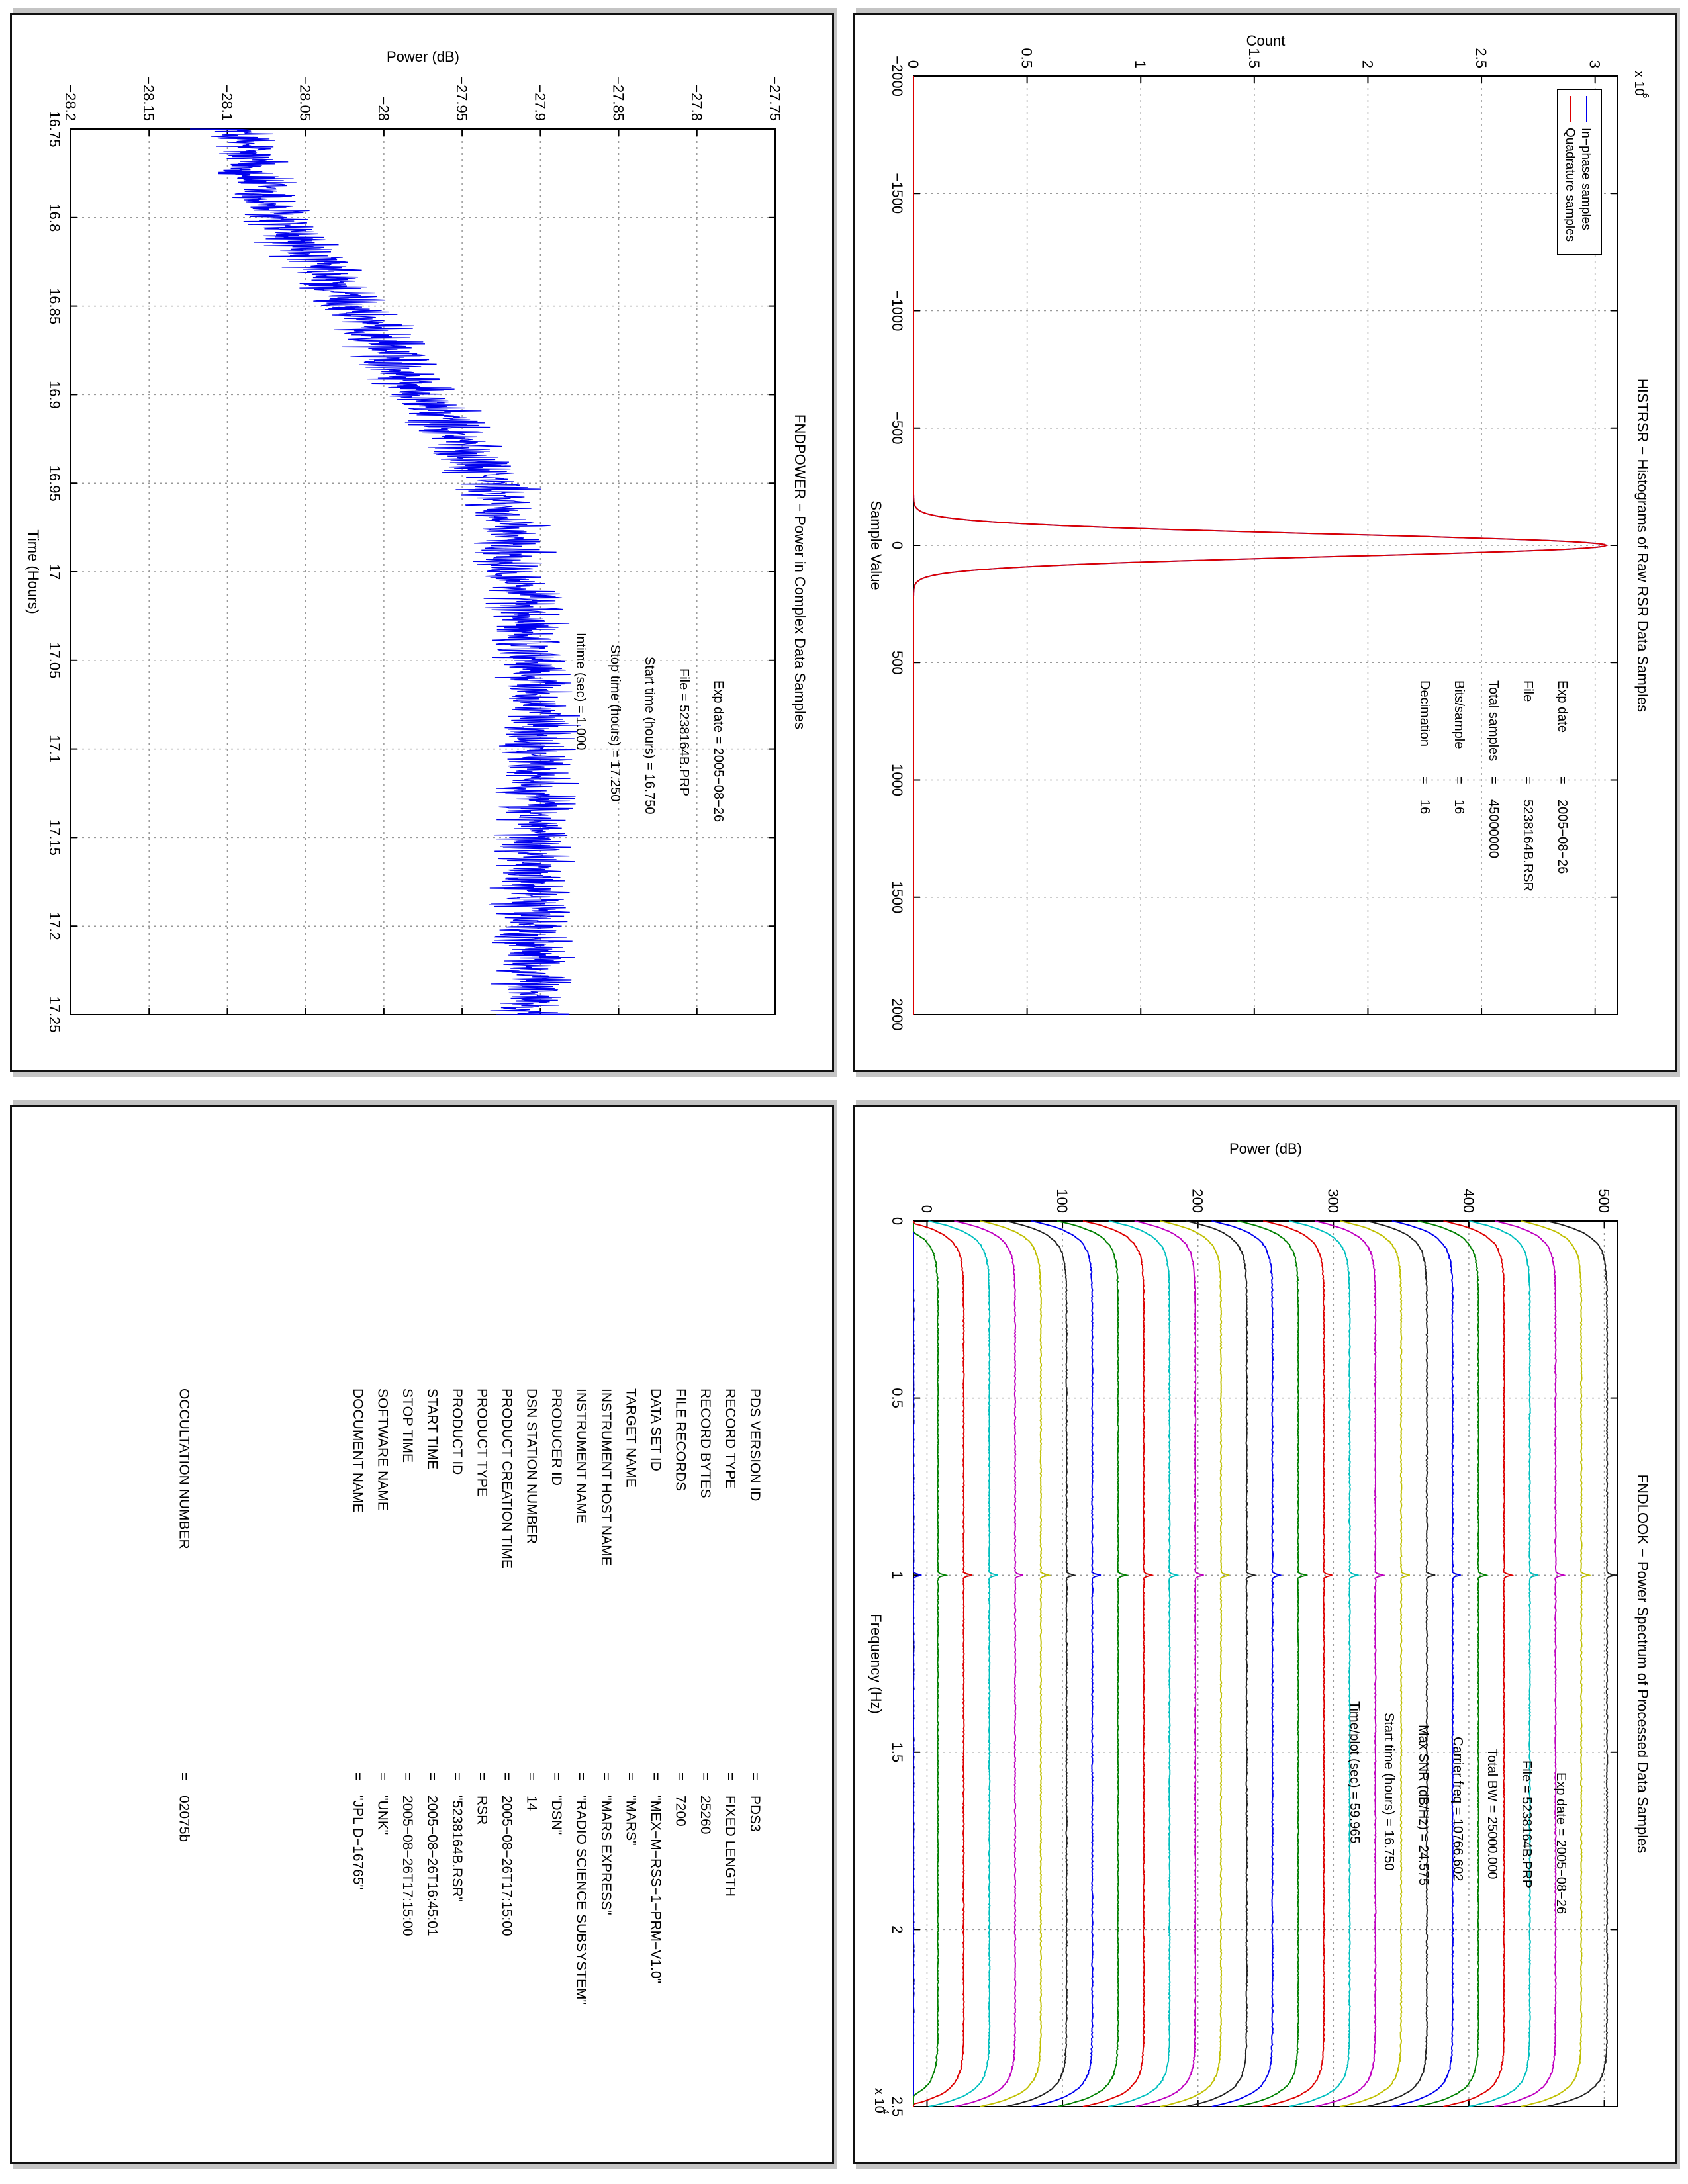 The height and width of the screenshot is (2184, 1688). Describe the element at coordinates (1493, 829) in the screenshot. I see `annotation-value: 45000000` at that location.